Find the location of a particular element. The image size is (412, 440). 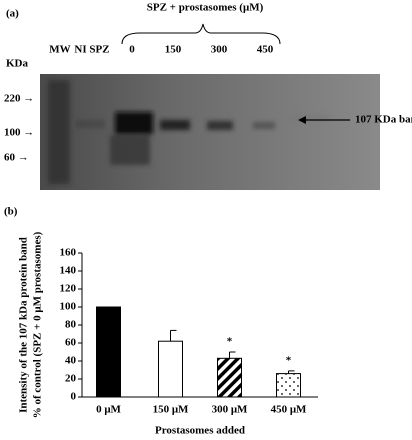

x-tick-label: 0 μM is located at coordinates (108, 410).